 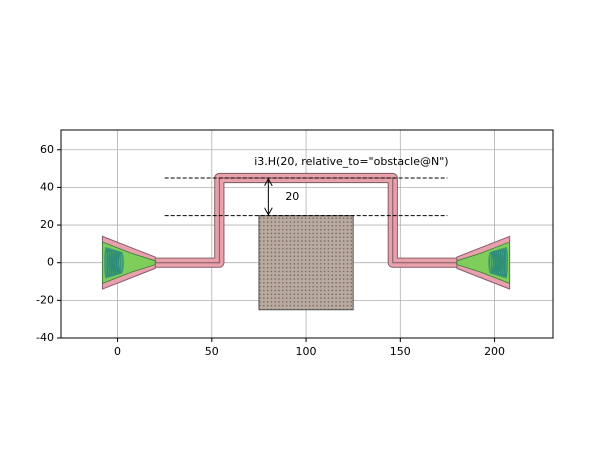 I want to click on x-tick-label: 100, so click(x=306, y=351).